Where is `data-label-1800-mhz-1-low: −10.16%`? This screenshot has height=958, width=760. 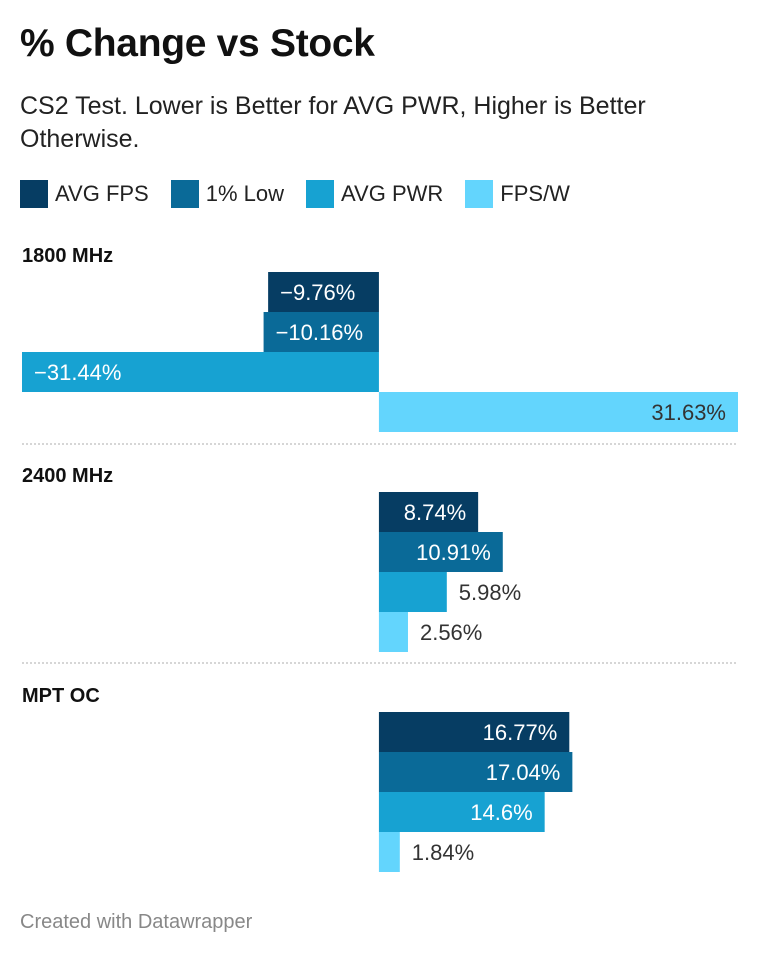 data-label-1800-mhz-1-low: −10.16% is located at coordinates (319, 332).